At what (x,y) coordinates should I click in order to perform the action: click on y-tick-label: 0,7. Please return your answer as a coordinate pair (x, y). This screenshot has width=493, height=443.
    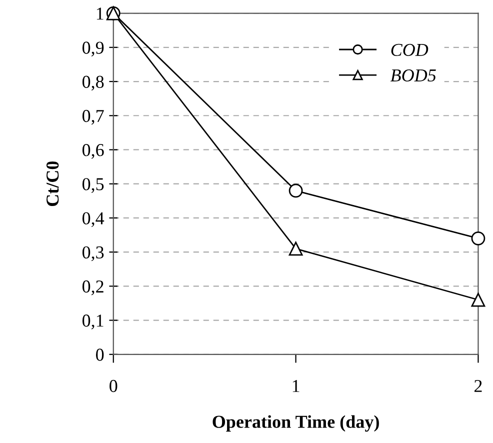
    Looking at the image, I should click on (93, 117).